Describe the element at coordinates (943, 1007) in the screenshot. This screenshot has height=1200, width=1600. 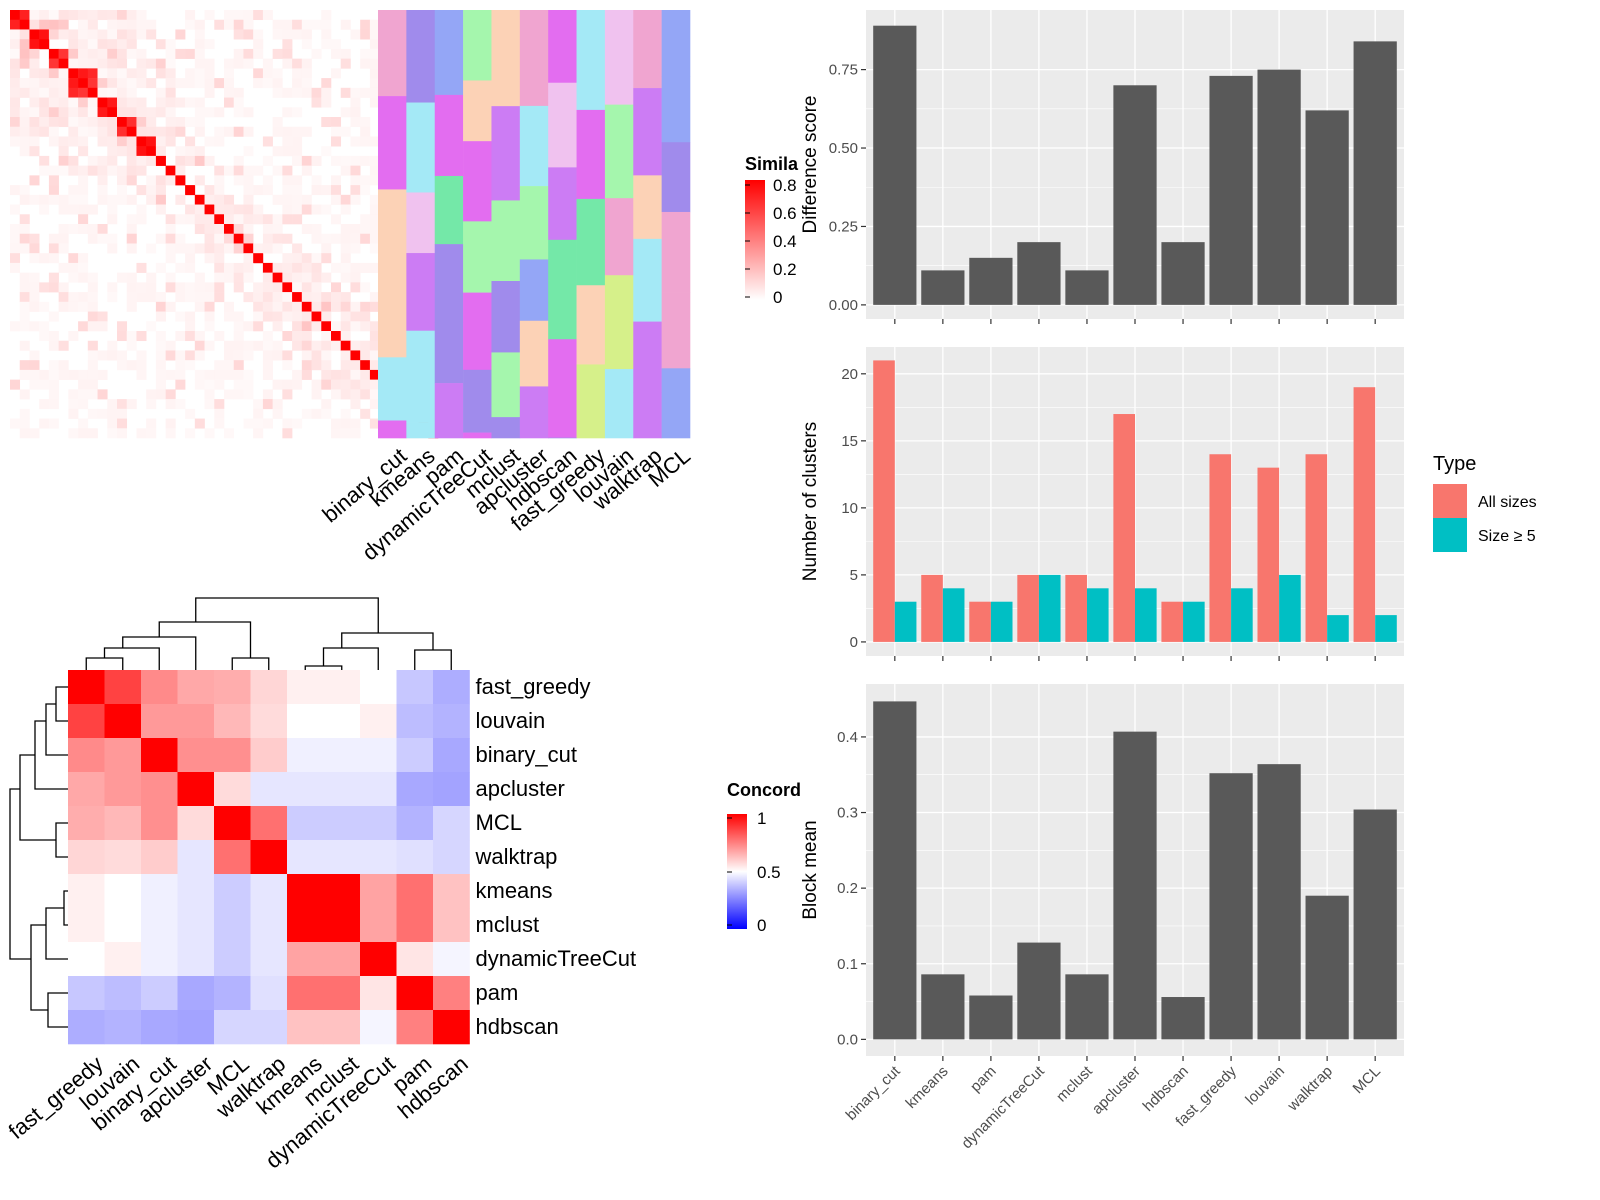
I see `bar` at that location.